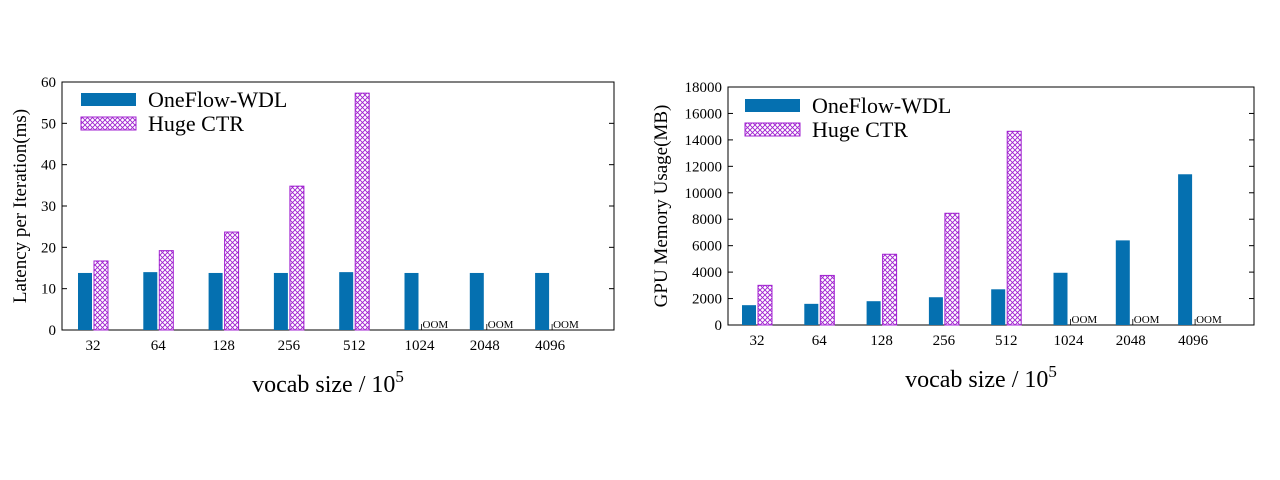  I want to click on y-tick-label: 2000, so click(707, 300).